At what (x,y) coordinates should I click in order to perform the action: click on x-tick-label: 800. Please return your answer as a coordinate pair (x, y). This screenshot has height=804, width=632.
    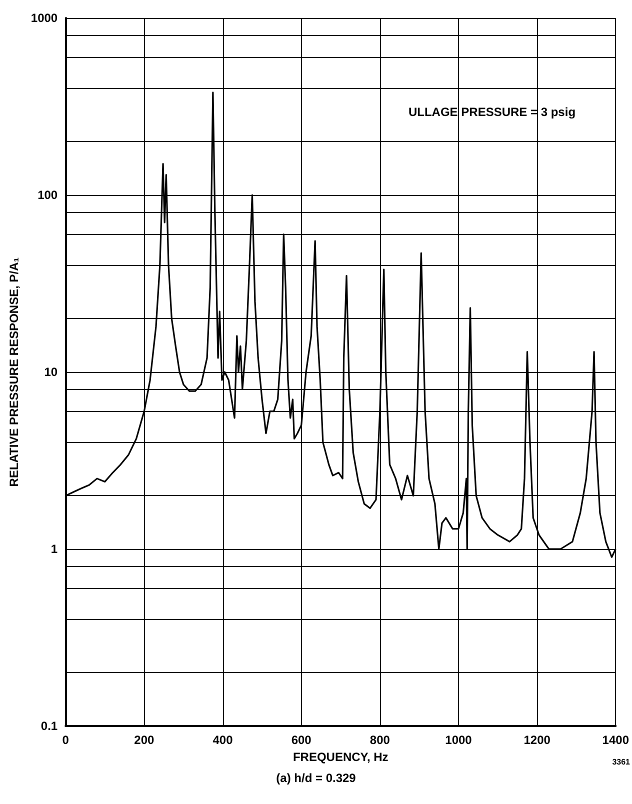
    Looking at the image, I should click on (380, 740).